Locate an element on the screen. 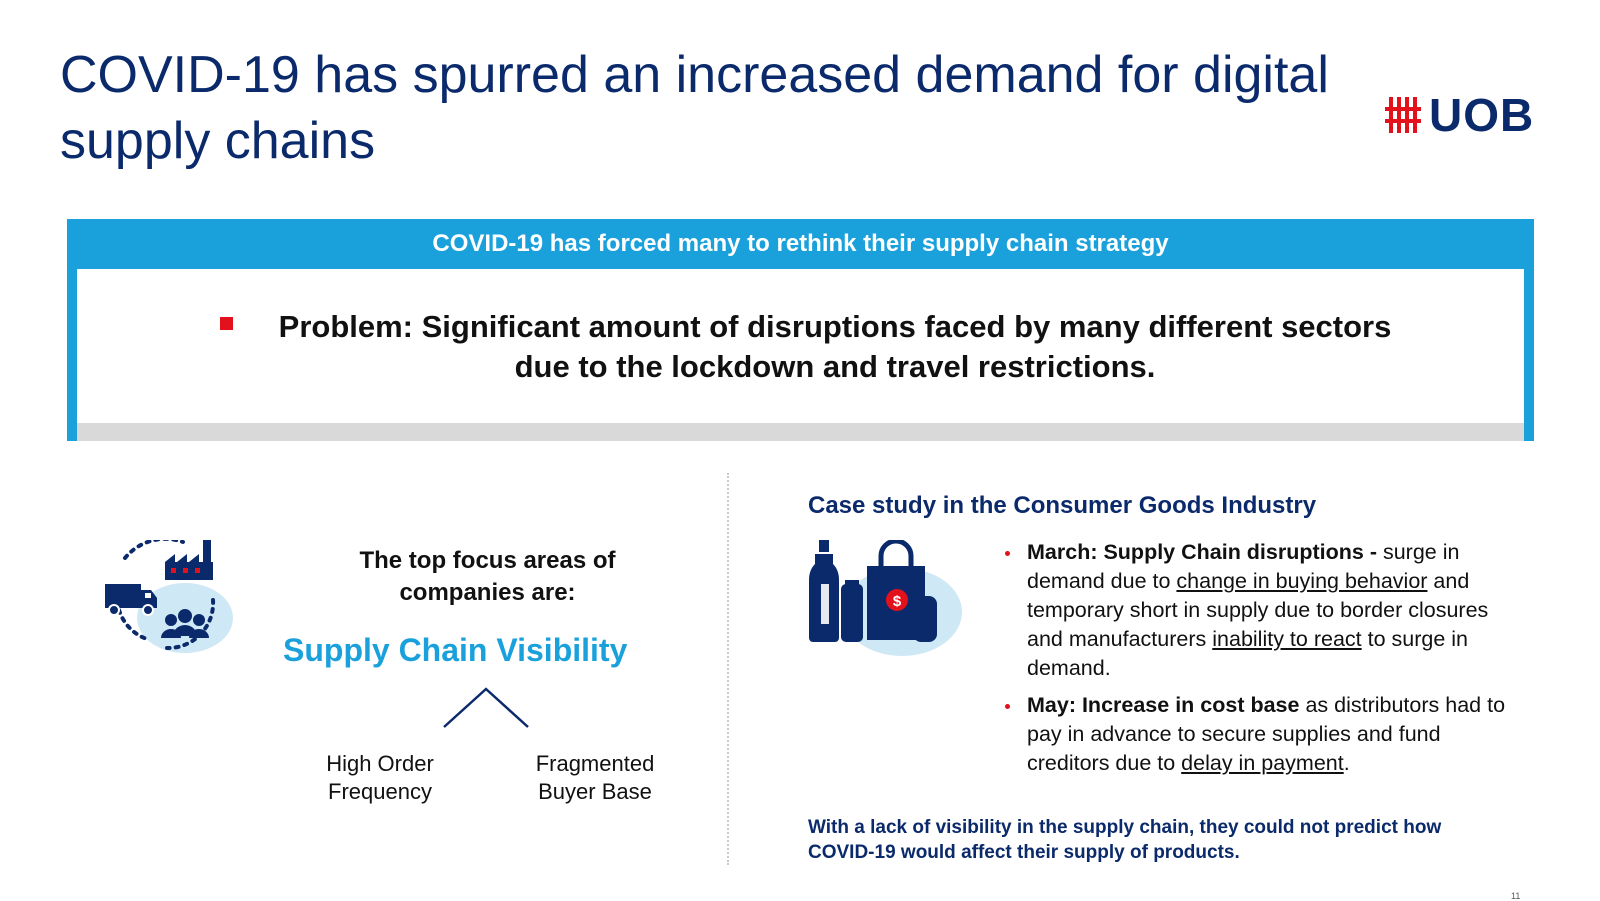 Image resolution: width=1600 pixels, height=901 pixels. supply-chain-network-icon is located at coordinates (169, 596).